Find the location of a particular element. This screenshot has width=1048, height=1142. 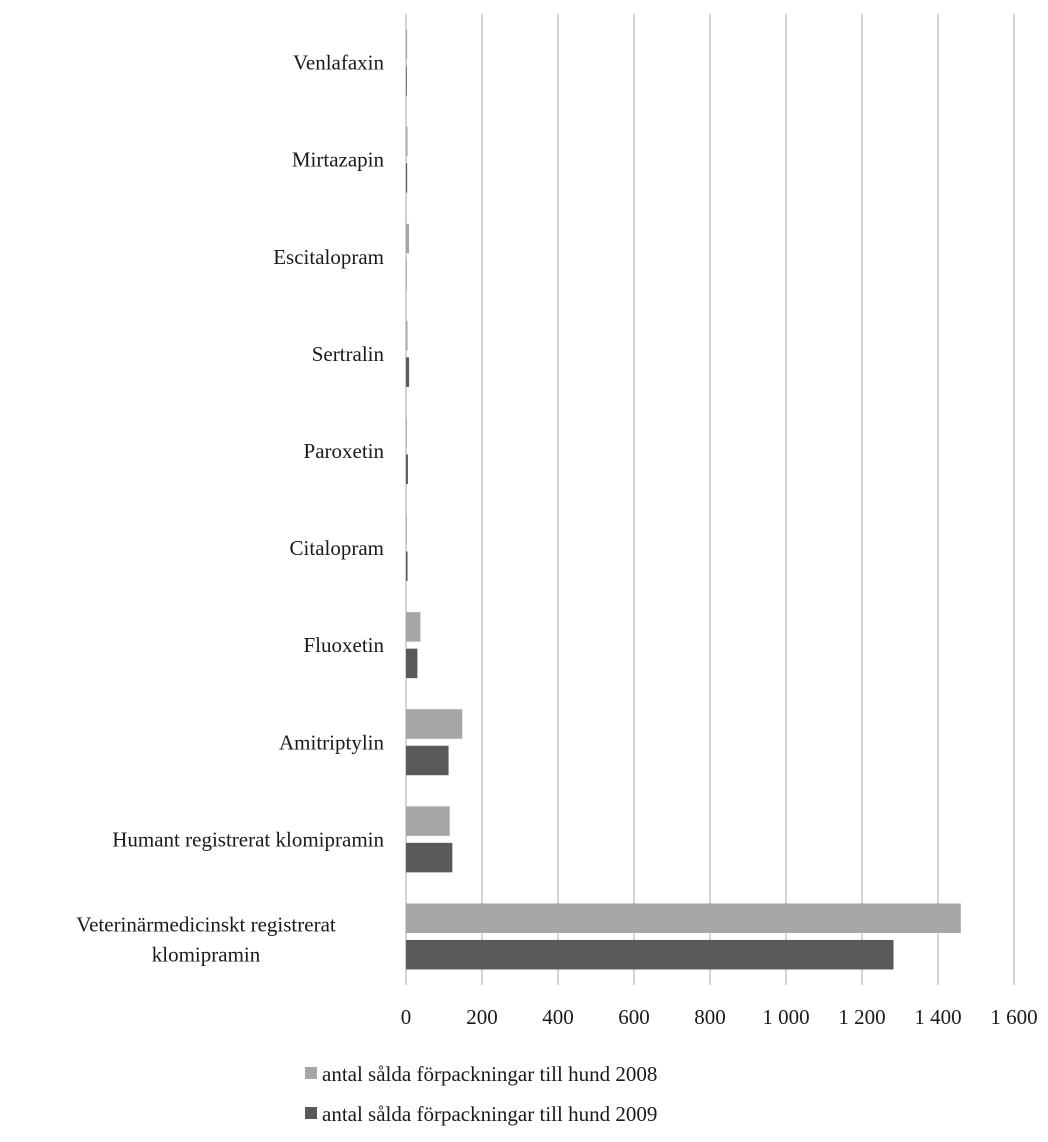

category-label: Venlafaxin is located at coordinates (338, 63).